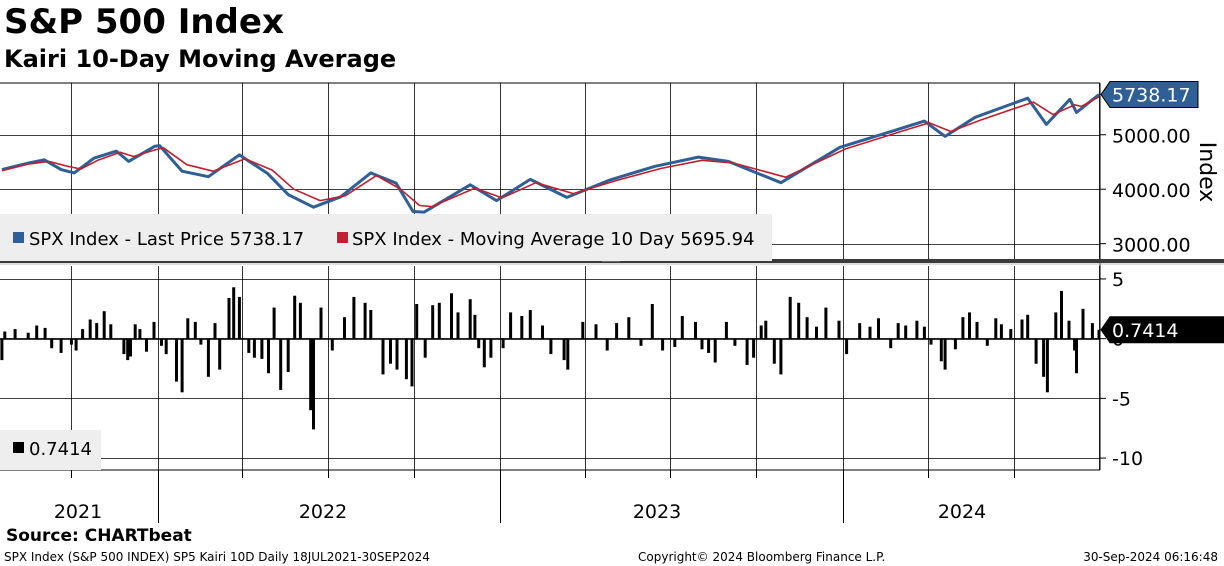  Describe the element at coordinates (323, 512) in the screenshot. I see `x-year-label-1: 2022` at that location.